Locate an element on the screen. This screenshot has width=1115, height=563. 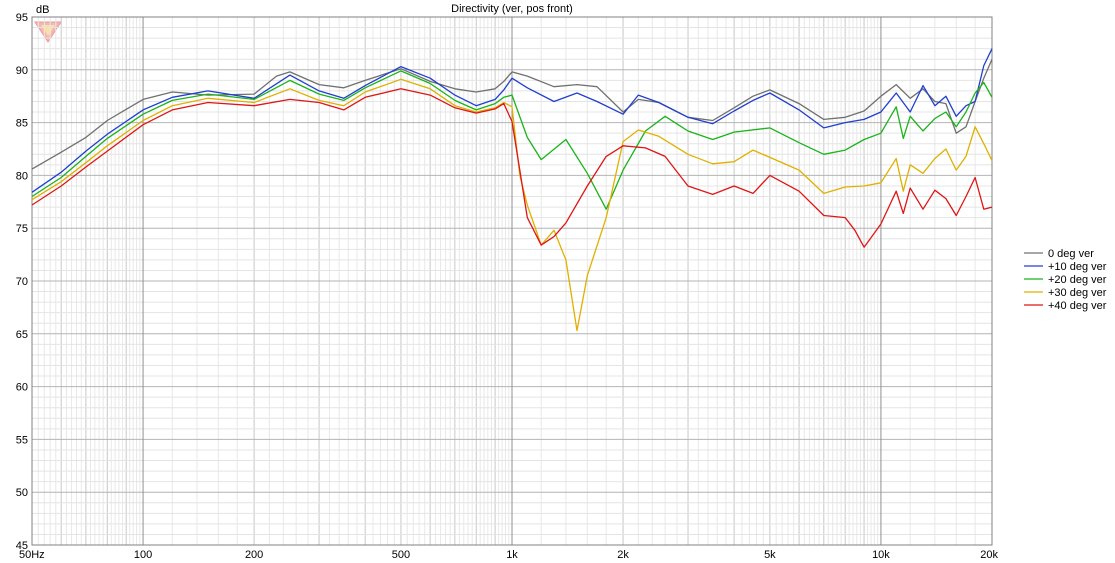
legend-label: +40 deg ver is located at coordinates (1077, 306).